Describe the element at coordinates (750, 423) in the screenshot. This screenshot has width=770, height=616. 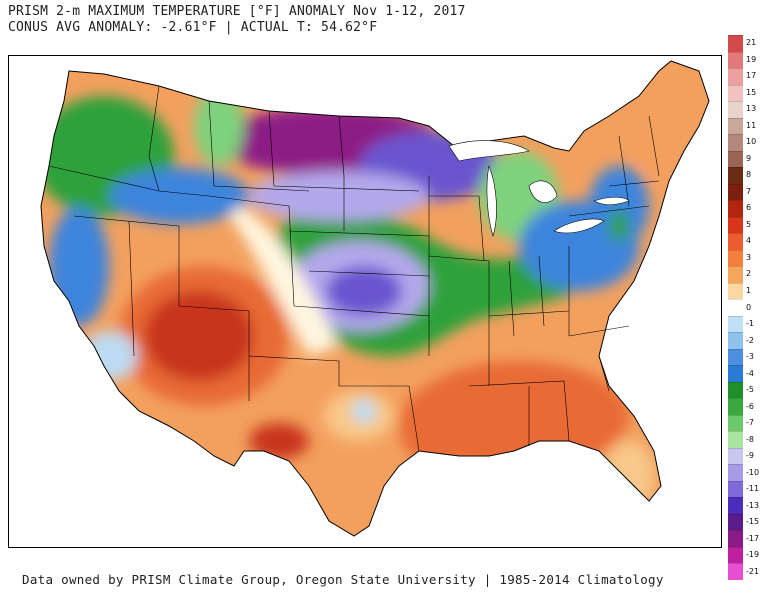
I see `legend-label: -7` at that location.